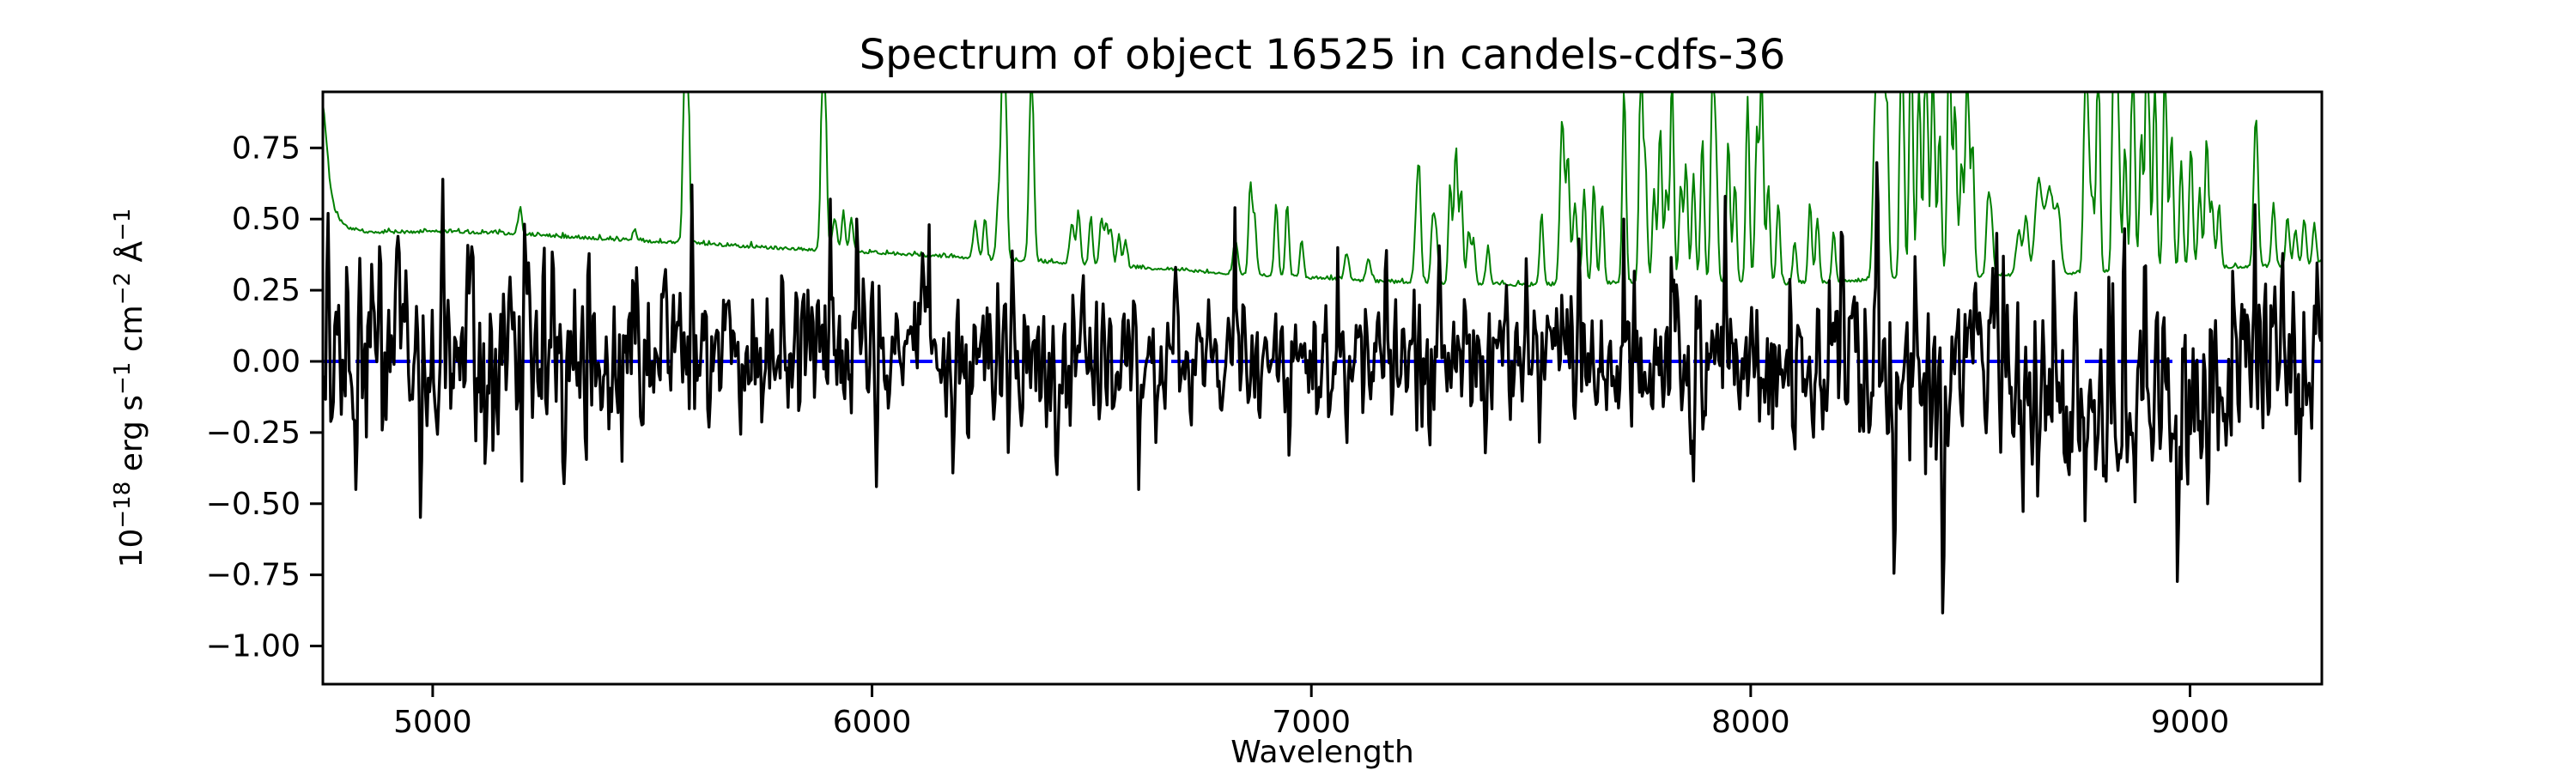 Image resolution: width=2576 pixels, height=776 pixels. I want to click on y-tick-label: −1.00, so click(253, 647).